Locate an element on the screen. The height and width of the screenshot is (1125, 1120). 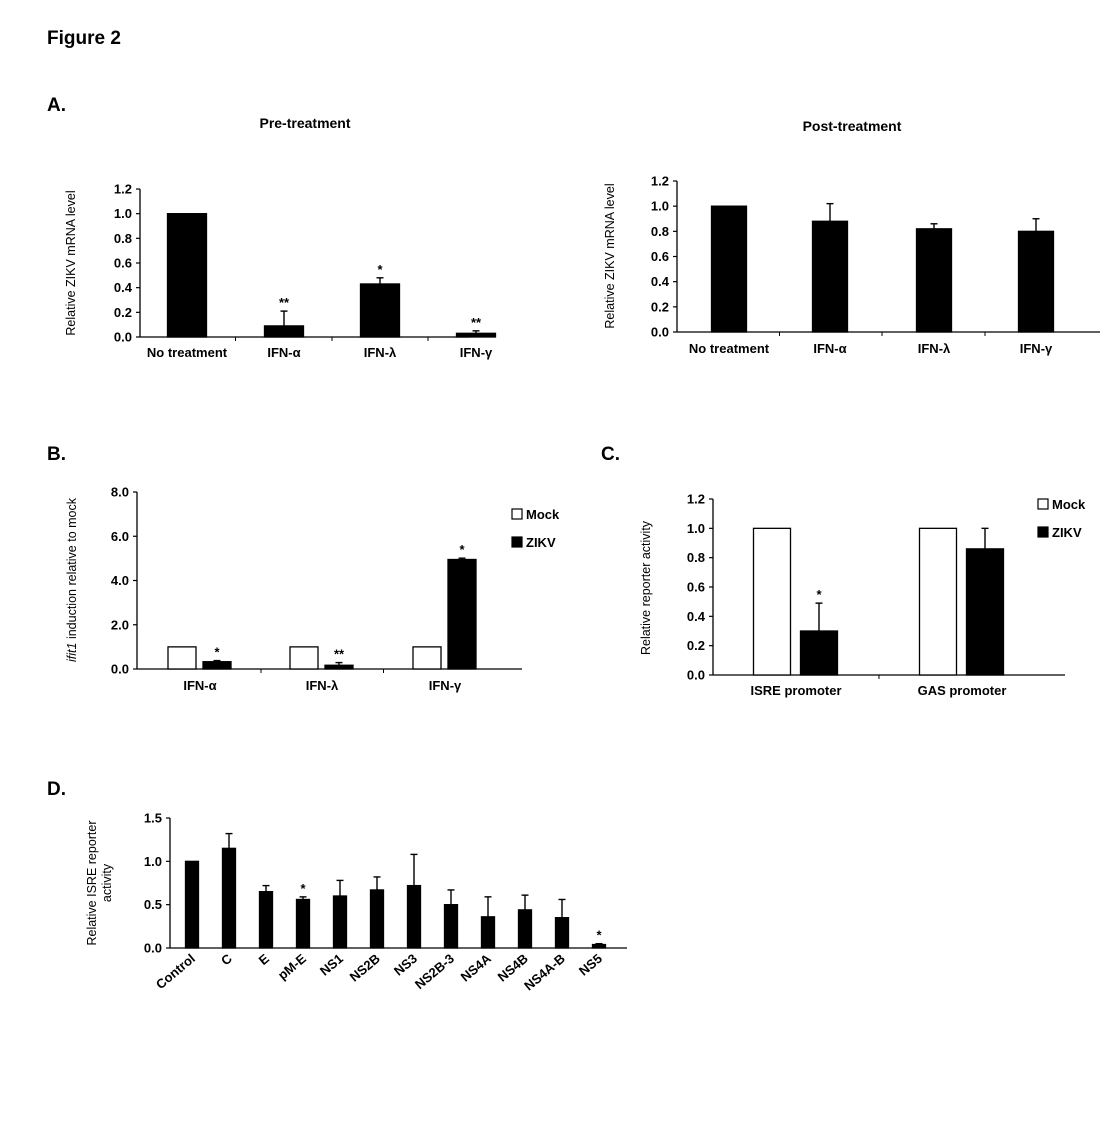
x-tick-label: C is located at coordinates (226, 959).